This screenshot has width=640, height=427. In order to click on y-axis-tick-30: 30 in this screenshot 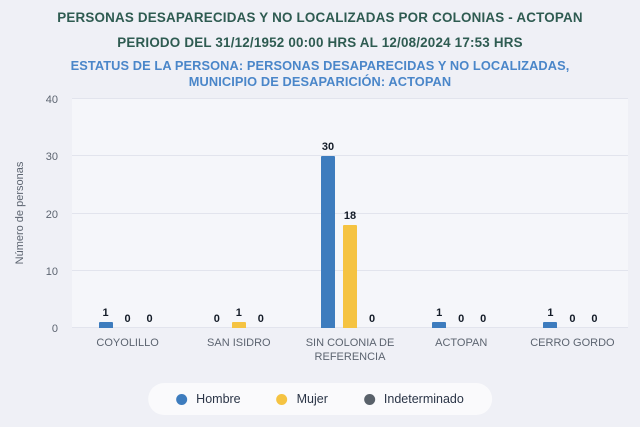, I will do `click(51, 157)`.